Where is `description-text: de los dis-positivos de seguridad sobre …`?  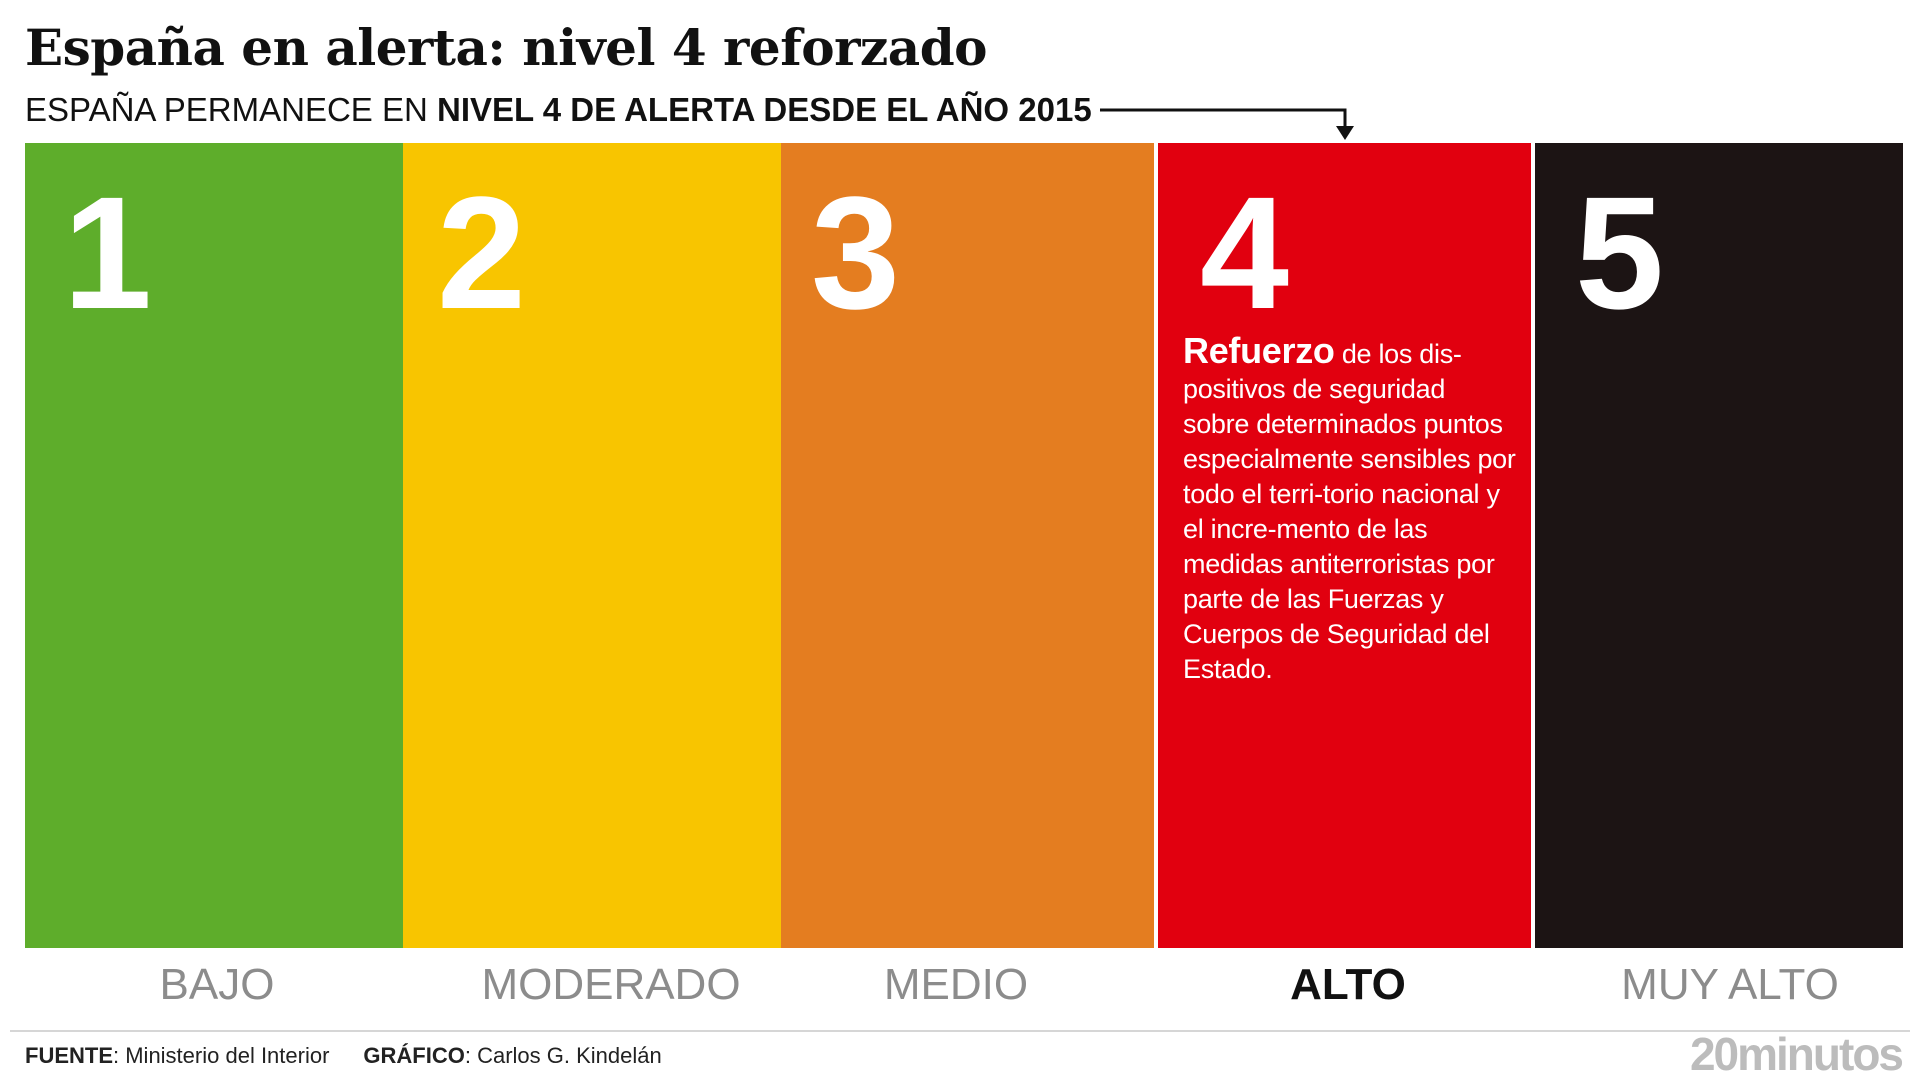
description-text: de los dis-positivos de seguridad sobre … is located at coordinates (1349, 511).